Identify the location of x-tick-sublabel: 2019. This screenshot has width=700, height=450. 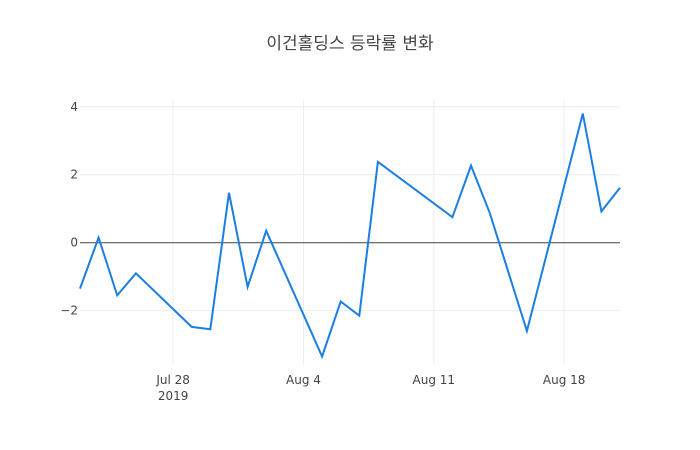
(173, 396).